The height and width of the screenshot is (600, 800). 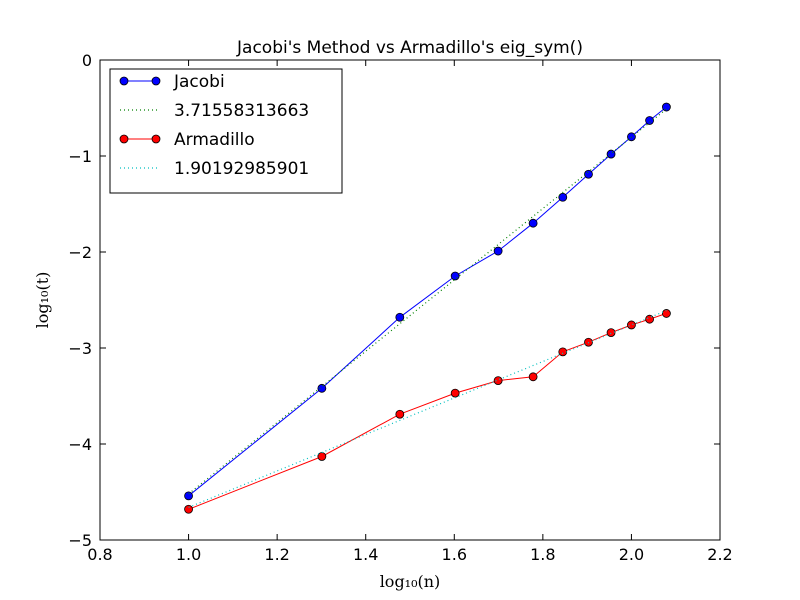 What do you see at coordinates (542, 554) in the screenshot?
I see `x-tick-label: 1.8` at bounding box center [542, 554].